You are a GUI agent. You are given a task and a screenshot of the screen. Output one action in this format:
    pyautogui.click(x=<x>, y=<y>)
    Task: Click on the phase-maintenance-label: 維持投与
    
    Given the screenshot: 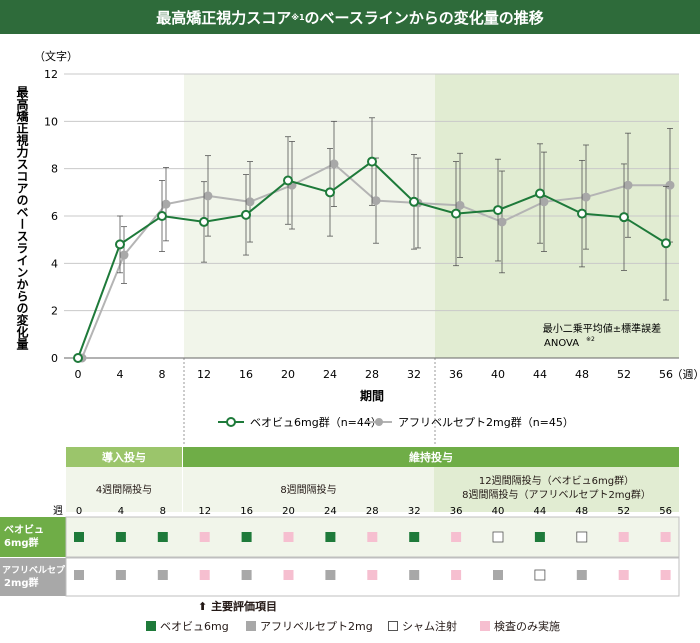 What is the action you would take?
    pyautogui.click(x=431, y=457)
    